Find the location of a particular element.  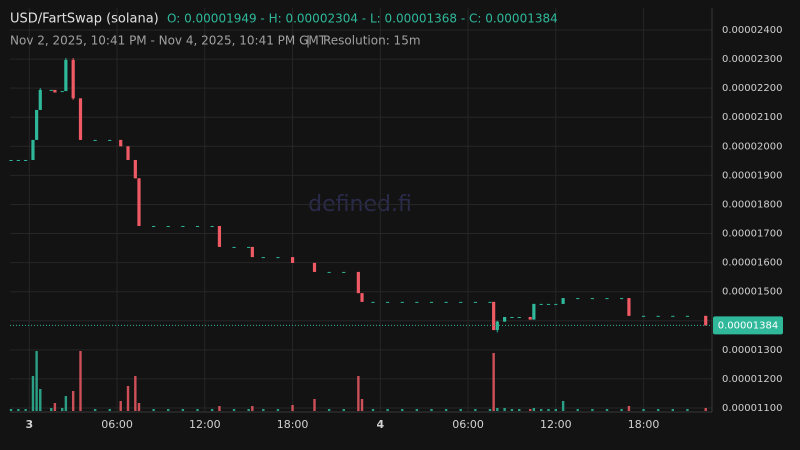

resolution-label: Resolution: 15m is located at coordinates (372, 41).